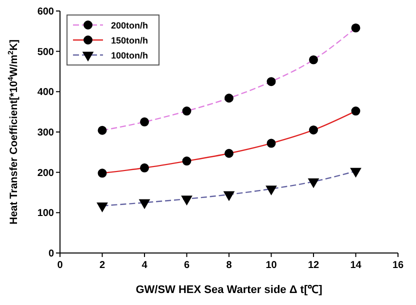 The height and width of the screenshot is (305, 416). What do you see at coordinates (187, 265) in the screenshot?
I see `x-tick-label: 6` at bounding box center [187, 265].